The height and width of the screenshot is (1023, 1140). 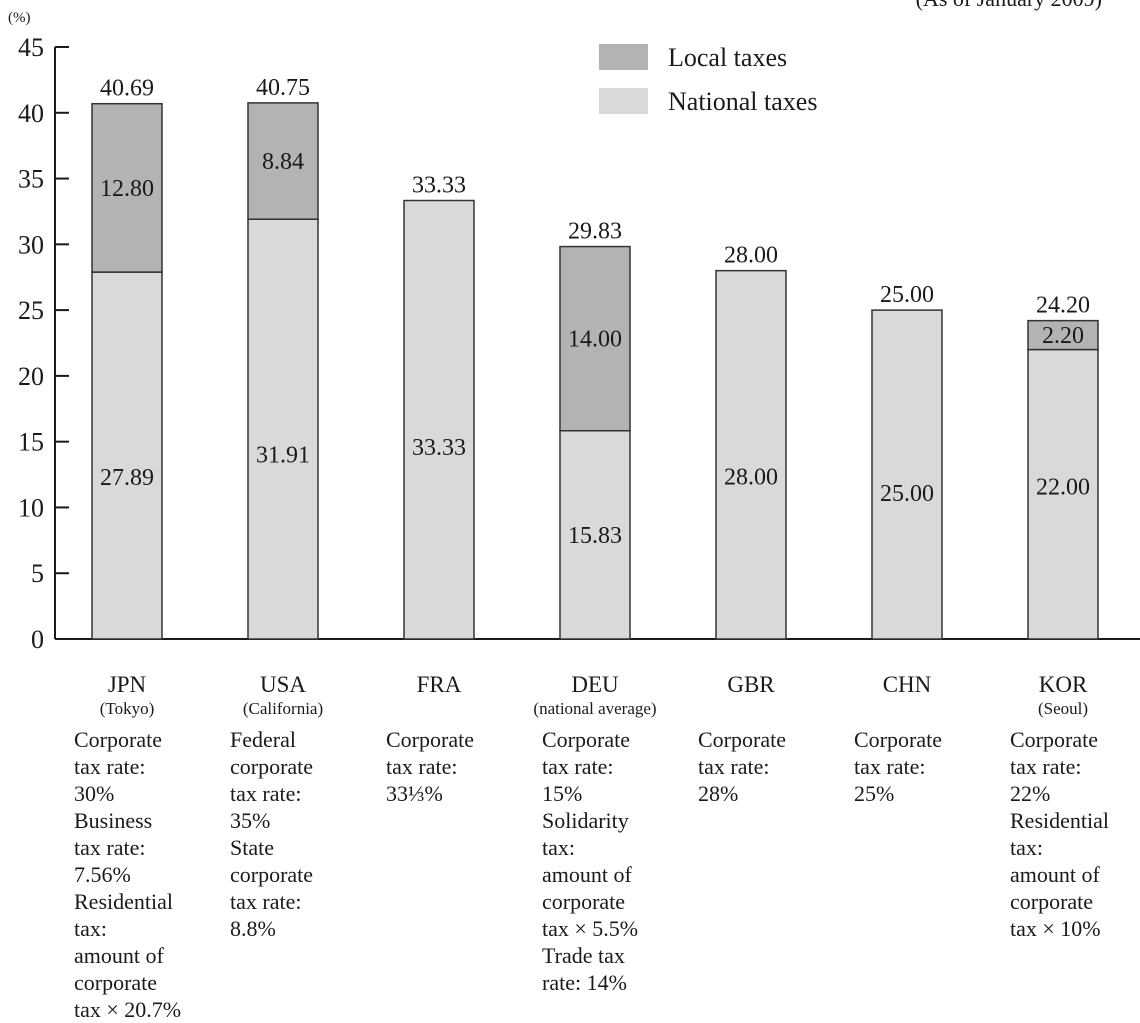 I want to click on category-label-deu: DEU, so click(x=595, y=684).